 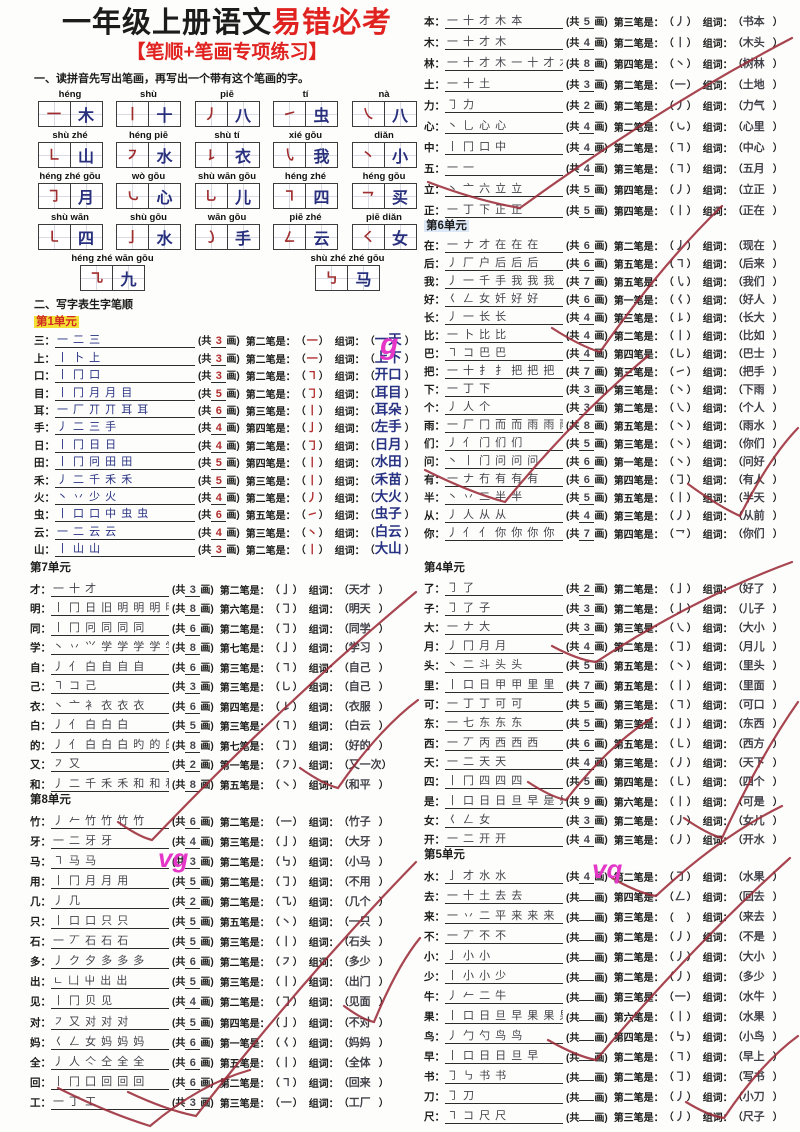 I want to click on row-character: 木：, so click(x=434, y=43).